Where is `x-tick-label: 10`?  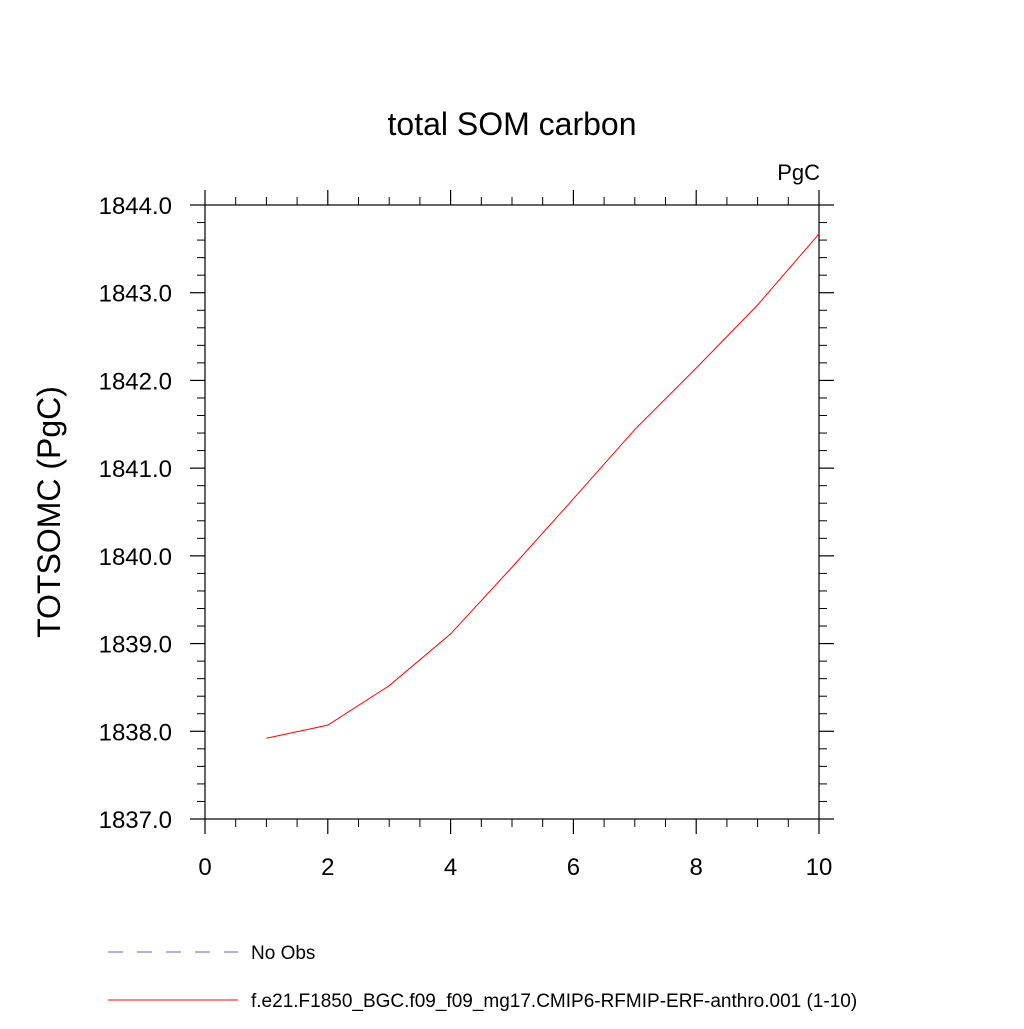
x-tick-label: 10 is located at coordinates (819, 867).